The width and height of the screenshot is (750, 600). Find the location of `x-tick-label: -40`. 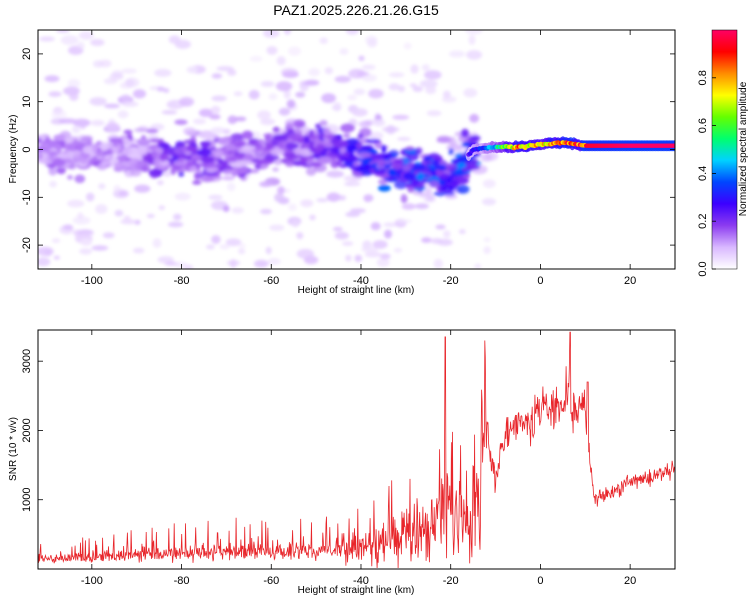

x-tick-label: -40 is located at coordinates (361, 581).